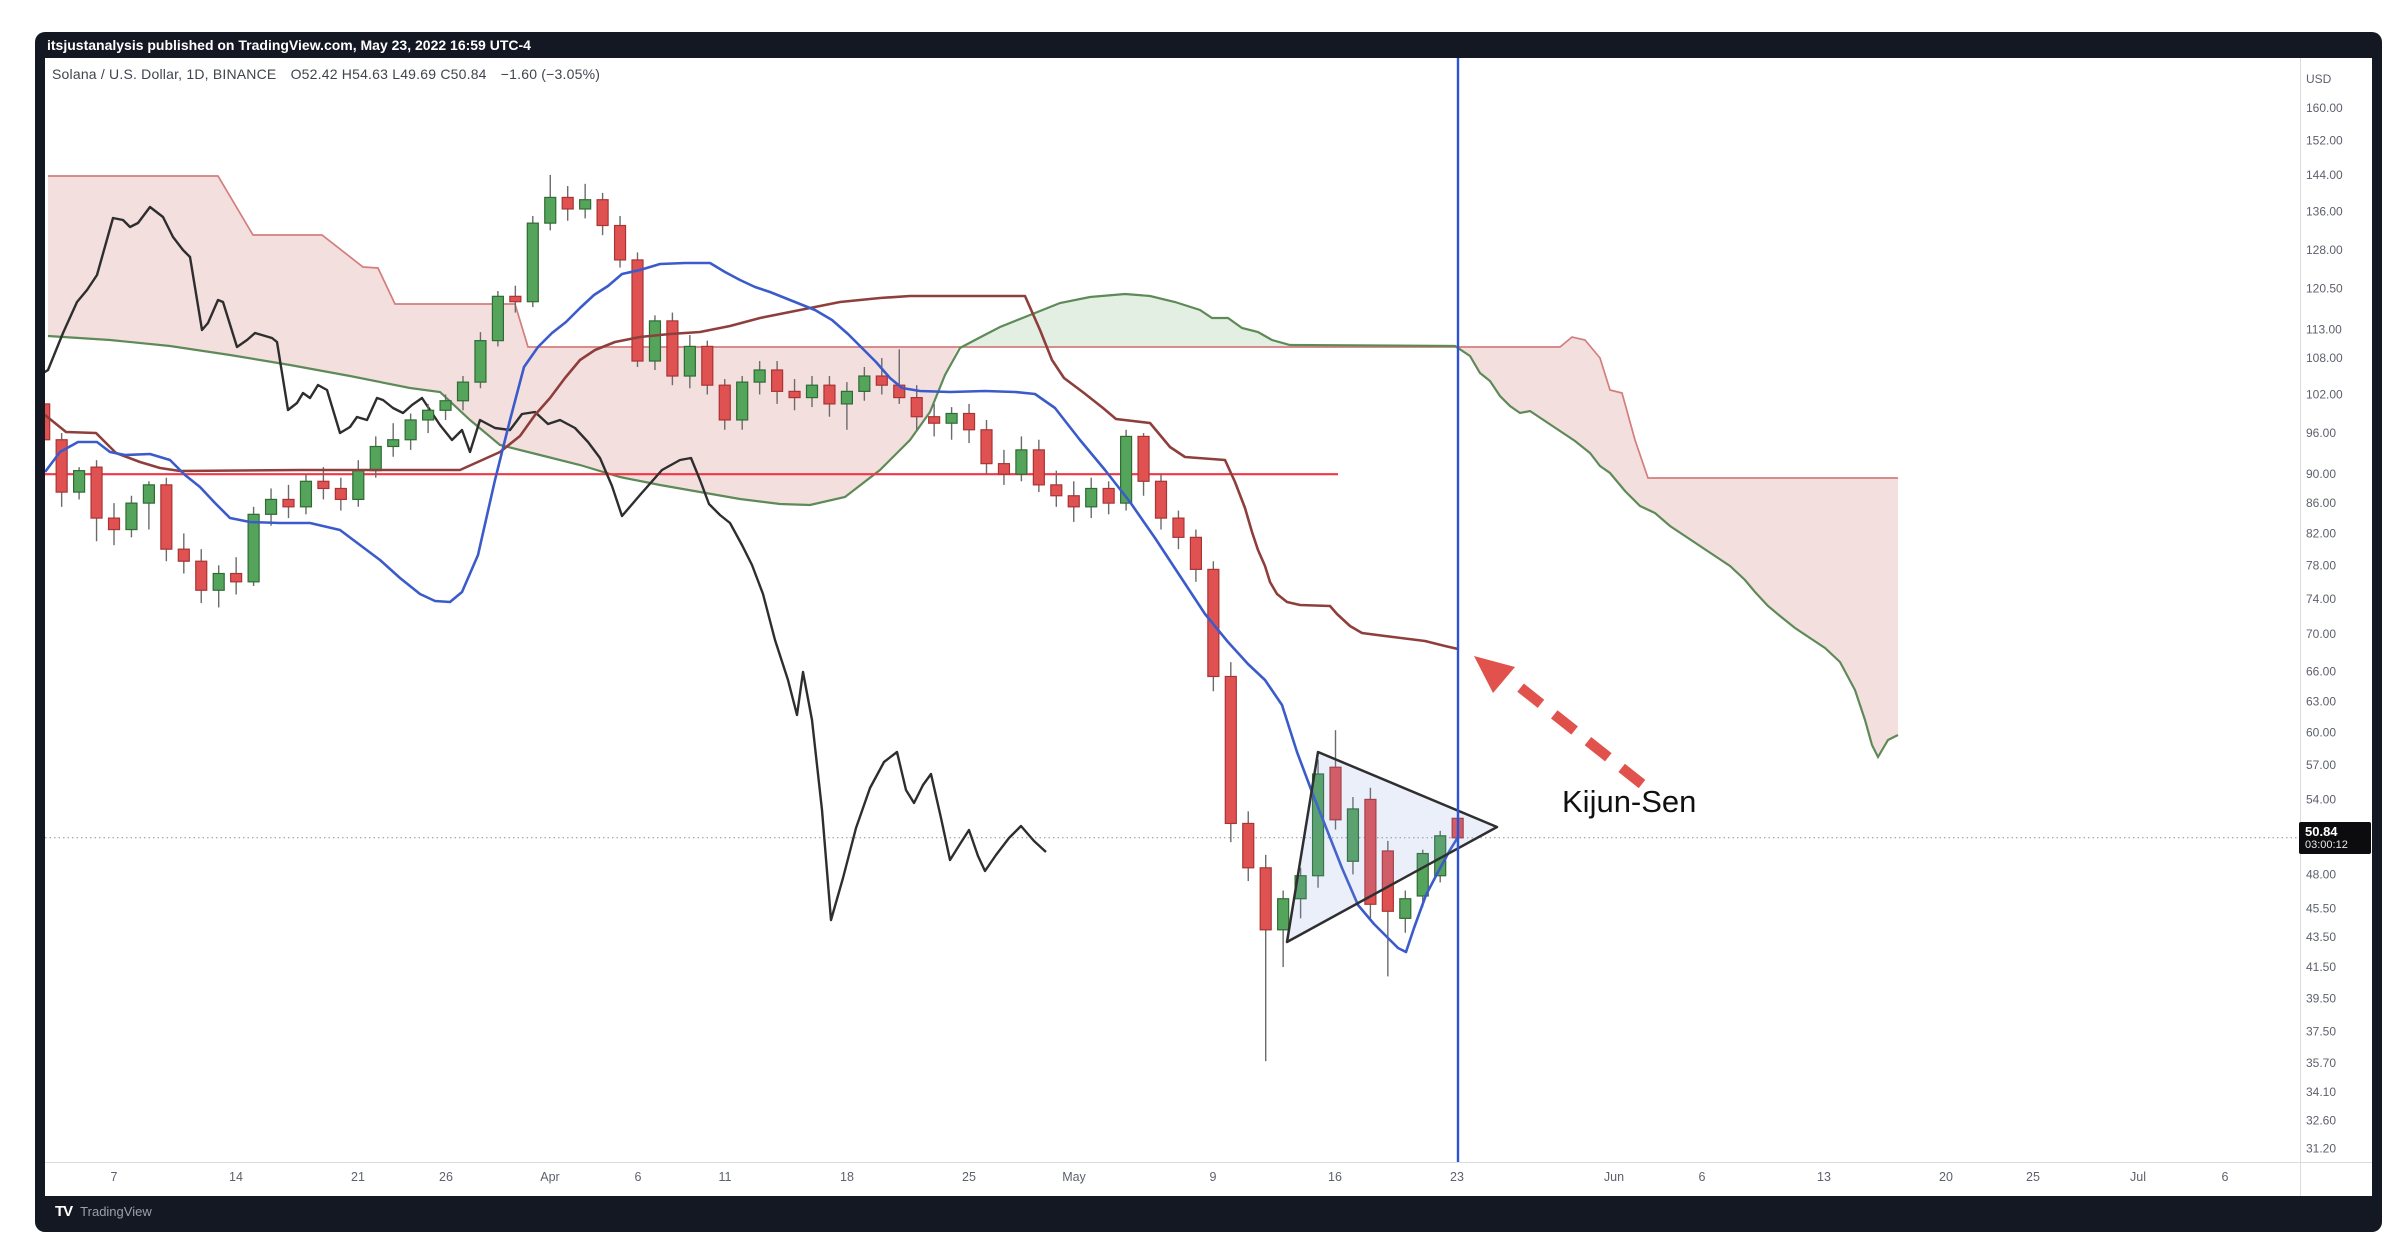  Describe the element at coordinates (2324, 358) in the screenshot. I see `price-tick: 108.00` at that location.